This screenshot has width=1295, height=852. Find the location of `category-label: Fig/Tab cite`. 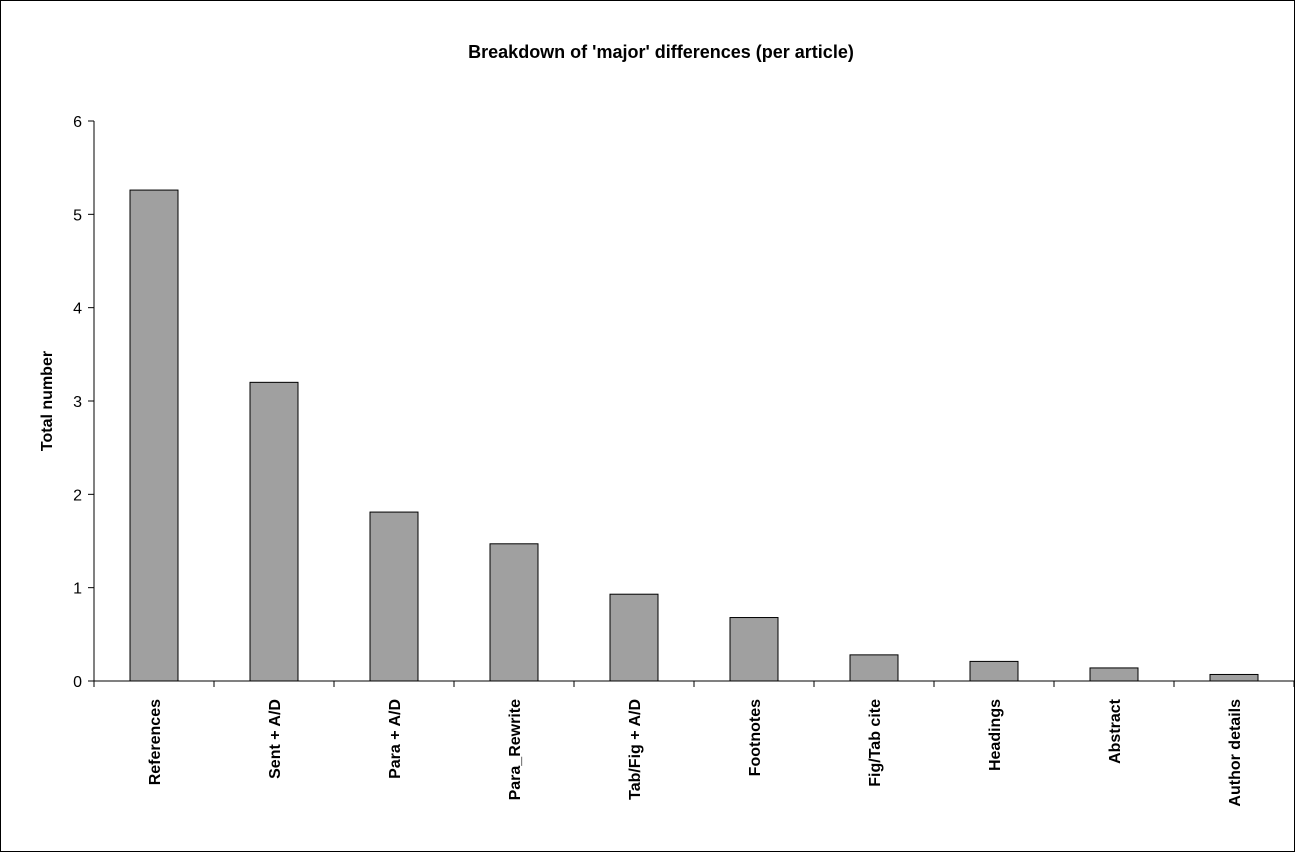

category-label: Fig/Tab cite is located at coordinates (875, 743).